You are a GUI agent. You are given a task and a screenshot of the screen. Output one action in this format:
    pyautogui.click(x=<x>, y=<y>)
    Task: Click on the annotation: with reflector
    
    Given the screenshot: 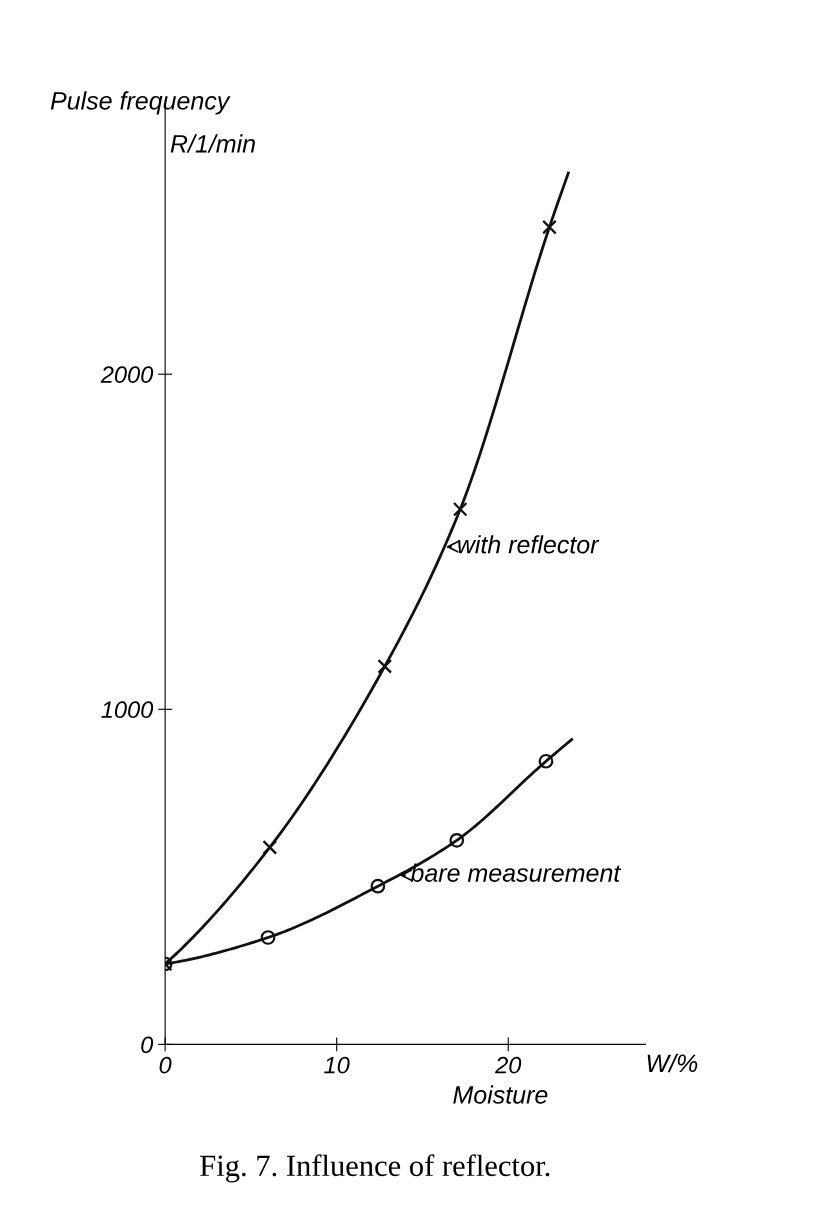 What is the action you would take?
    pyautogui.click(x=529, y=544)
    